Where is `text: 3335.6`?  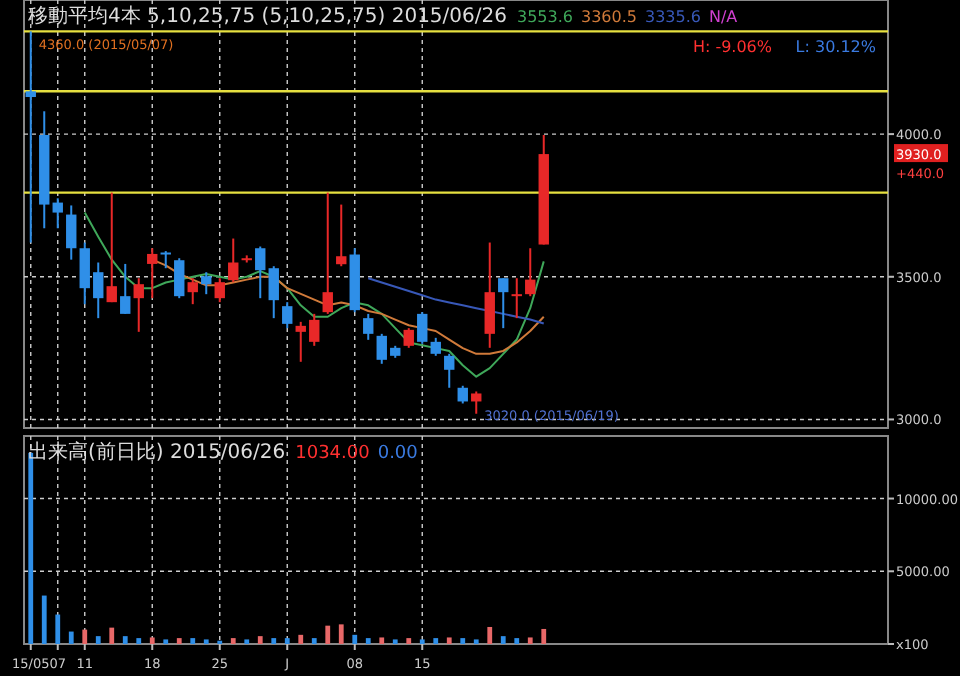 text: 3335.6 is located at coordinates (672, 17).